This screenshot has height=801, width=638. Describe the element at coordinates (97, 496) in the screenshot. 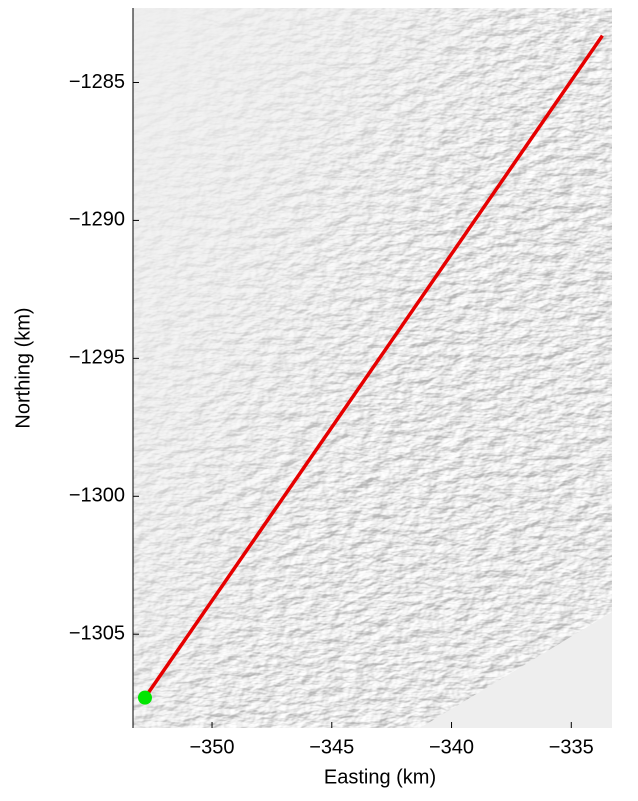

I see `y-tick-label: −1300` at that location.